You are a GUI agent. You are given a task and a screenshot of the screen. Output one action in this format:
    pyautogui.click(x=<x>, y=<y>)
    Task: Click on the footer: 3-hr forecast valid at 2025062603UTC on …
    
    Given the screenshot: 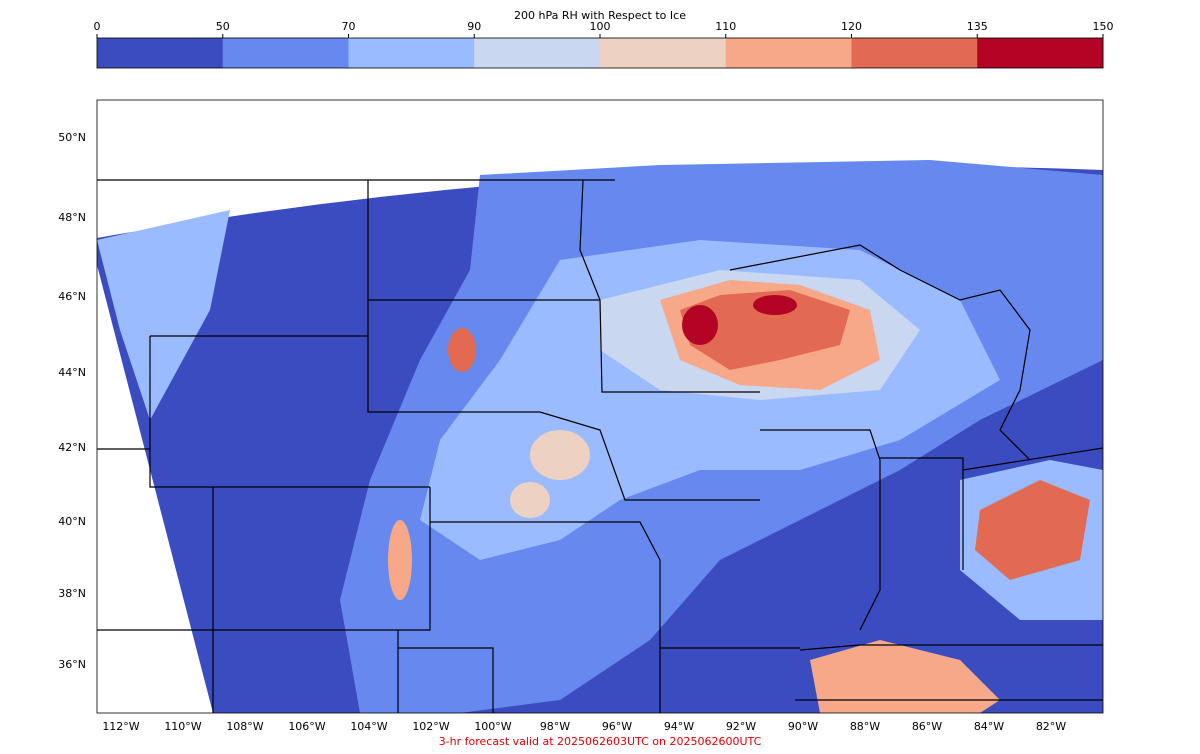 What is the action you would take?
    pyautogui.click(x=600, y=741)
    